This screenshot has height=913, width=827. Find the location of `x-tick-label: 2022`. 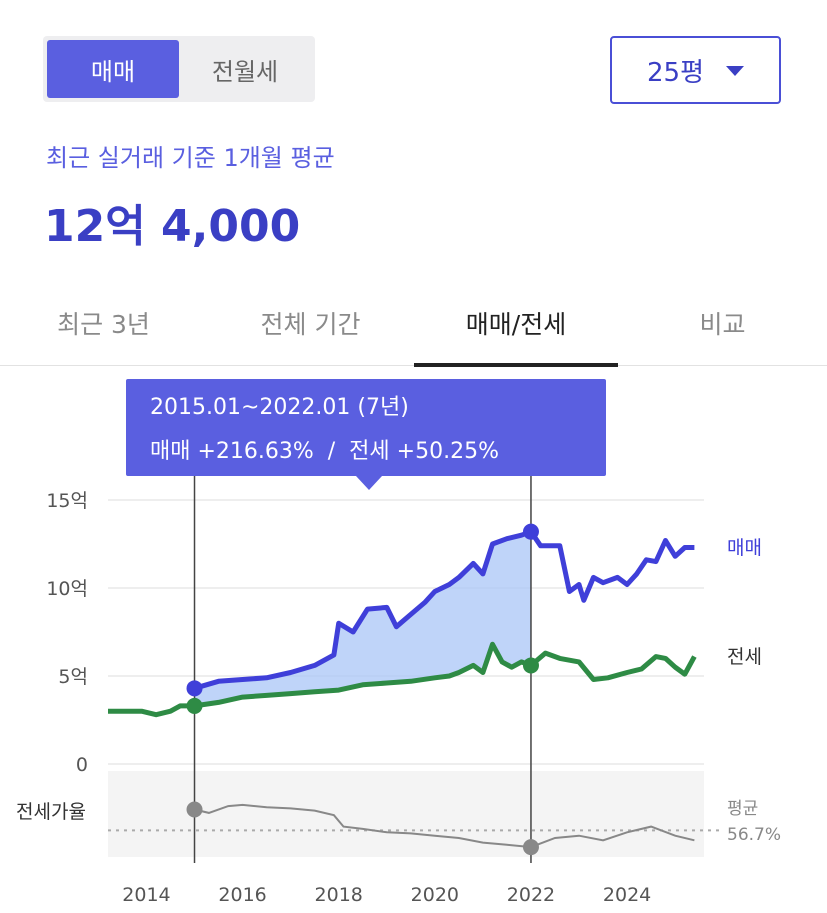

x-tick-label: 2022 is located at coordinates (531, 895).